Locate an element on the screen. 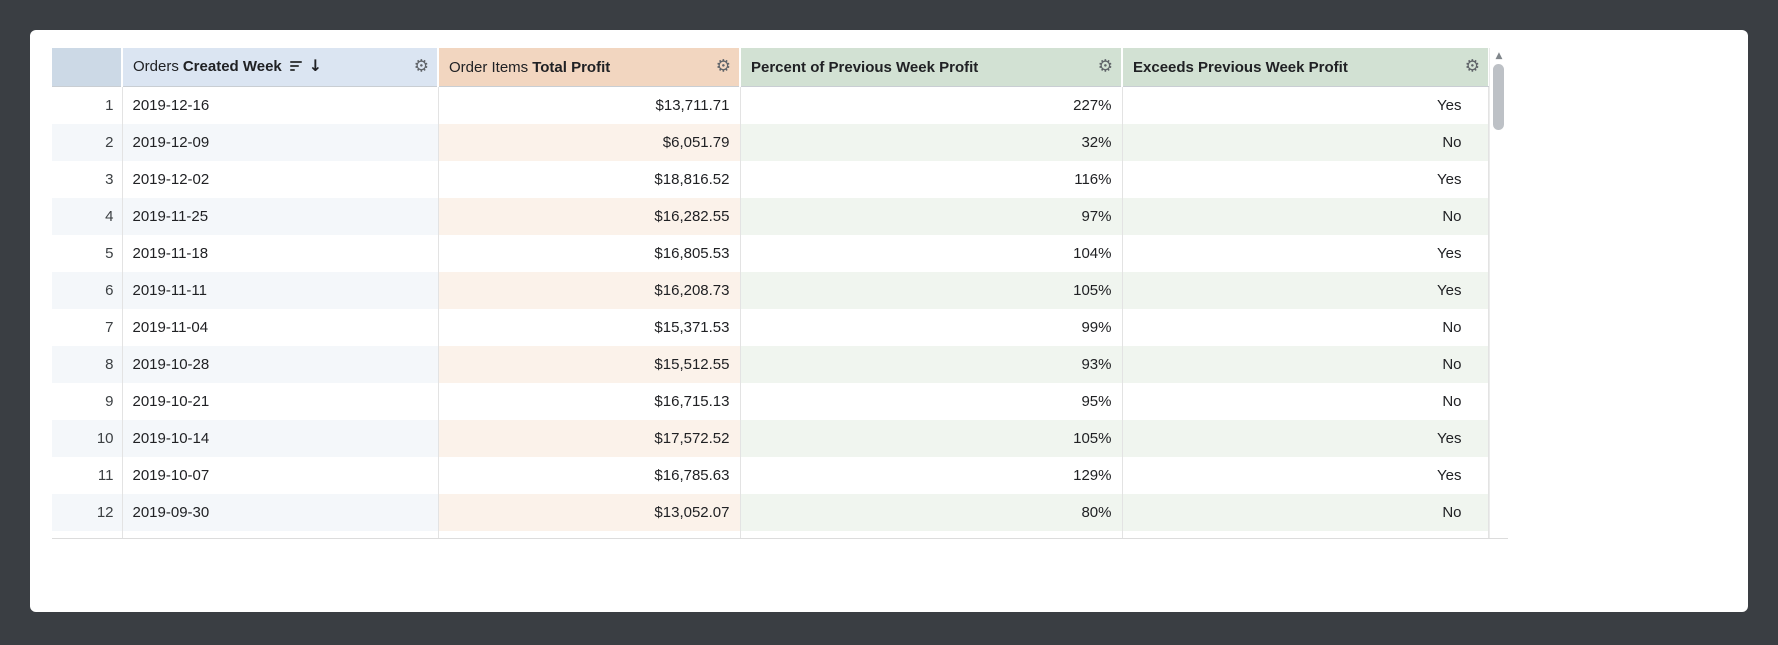 Image resolution: width=1778 pixels, height=645 pixels. scroll-up-arrow-icon: ▲ is located at coordinates (1499, 56).